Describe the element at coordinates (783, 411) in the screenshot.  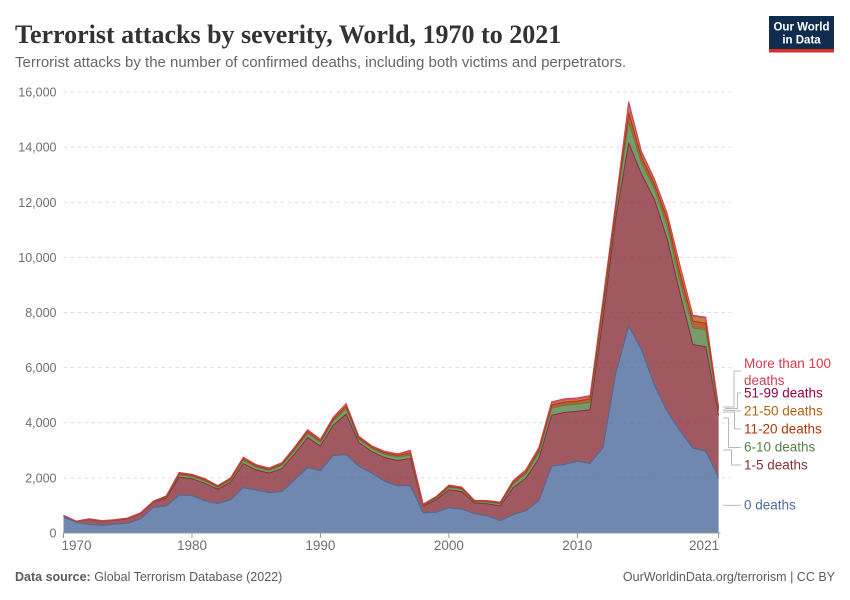
I see `svg-text: 21-50 deaths` at that location.